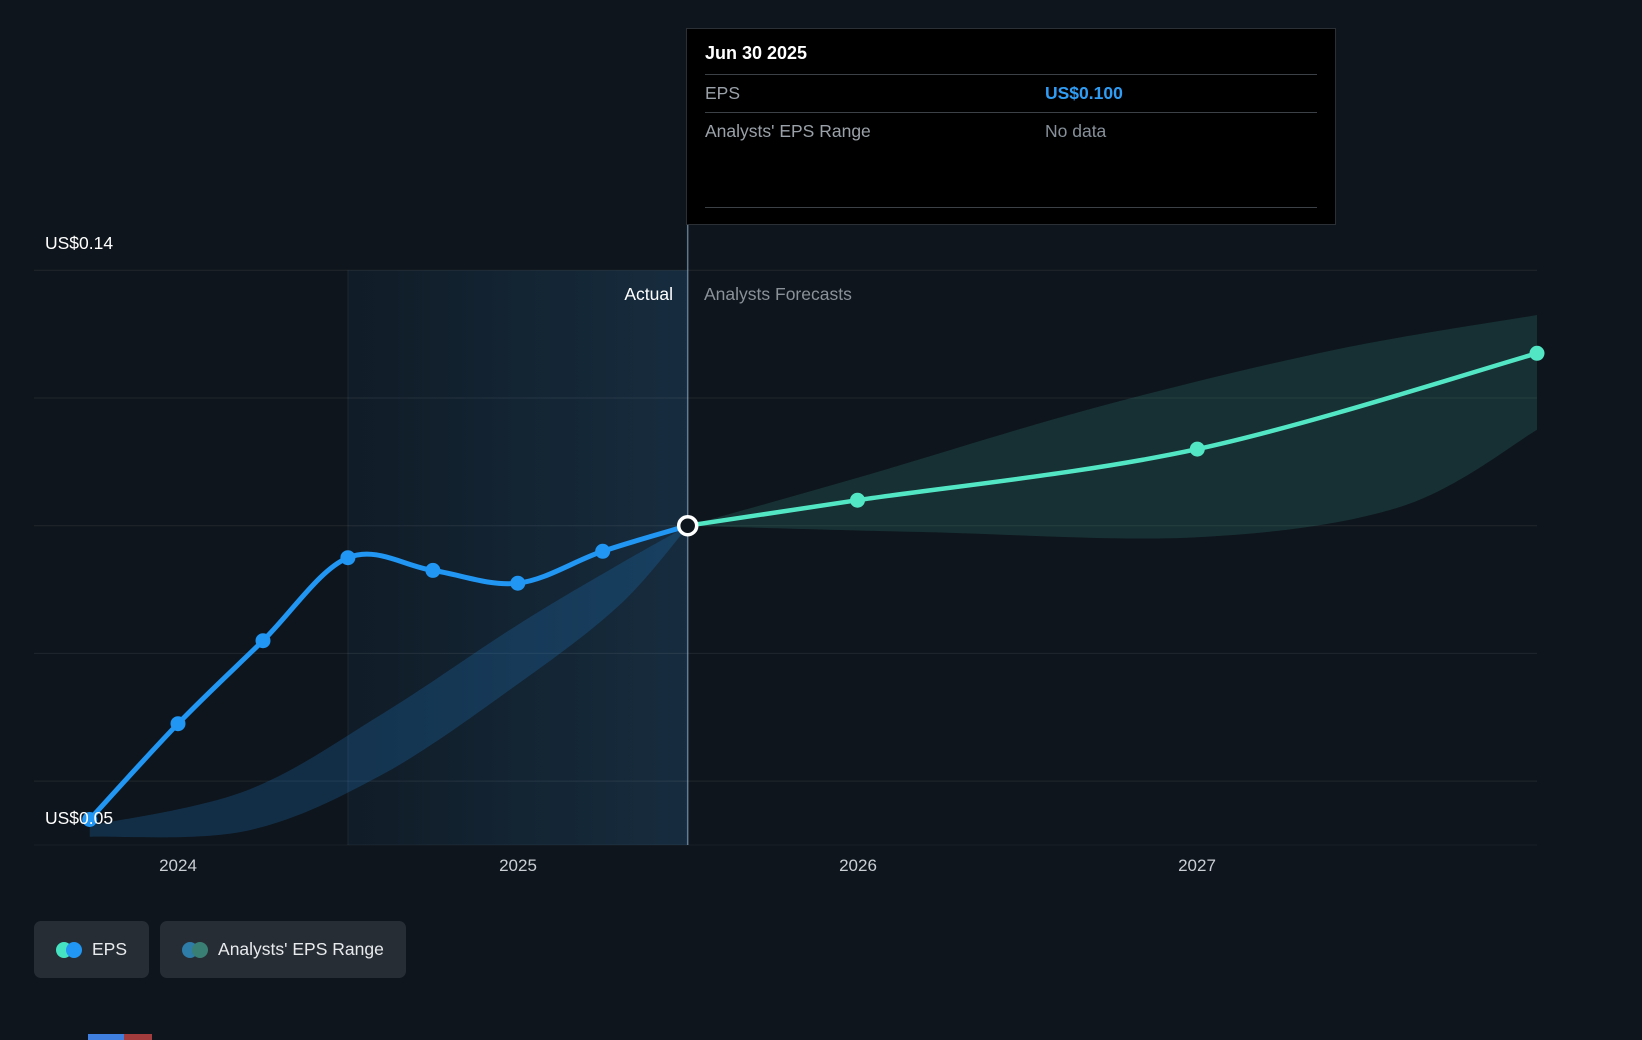 Image resolution: width=1642 pixels, height=1040 pixels. I want to click on tooltip-eps-value: US$0.100, so click(1084, 93).